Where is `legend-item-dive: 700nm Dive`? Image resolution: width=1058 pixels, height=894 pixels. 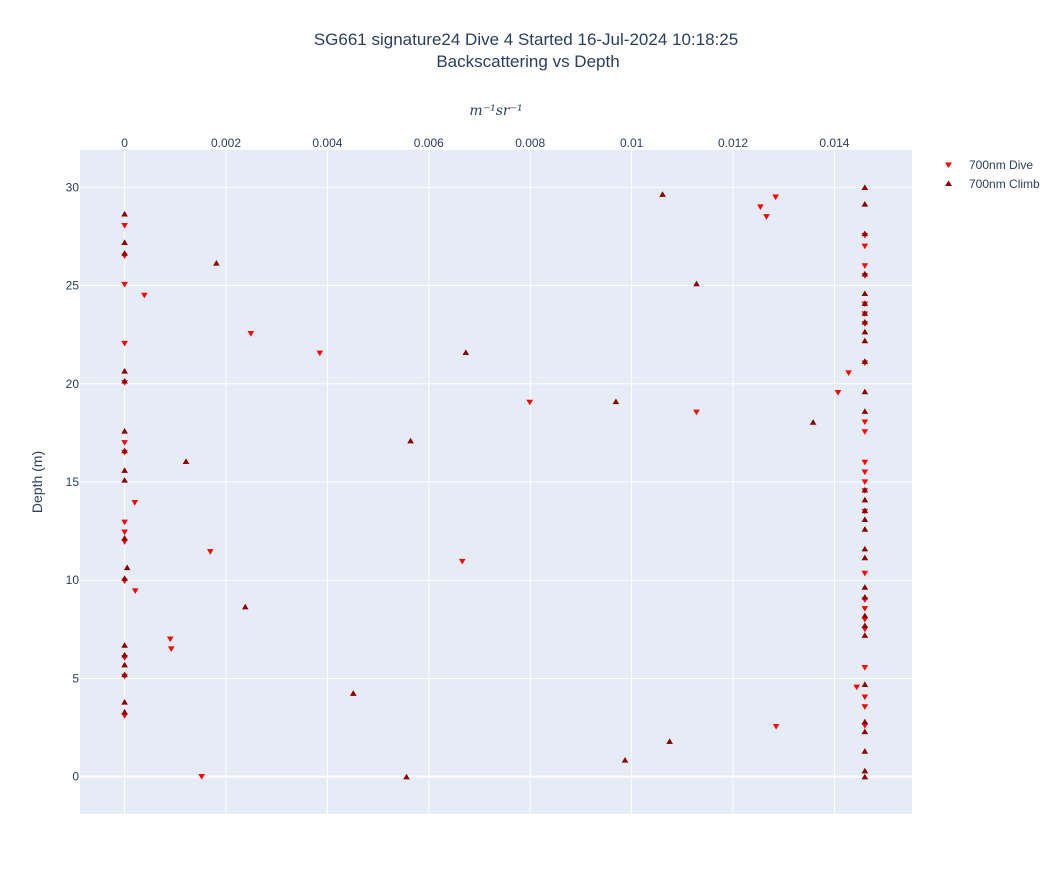 legend-item-dive: 700nm Dive is located at coordinates (989, 165).